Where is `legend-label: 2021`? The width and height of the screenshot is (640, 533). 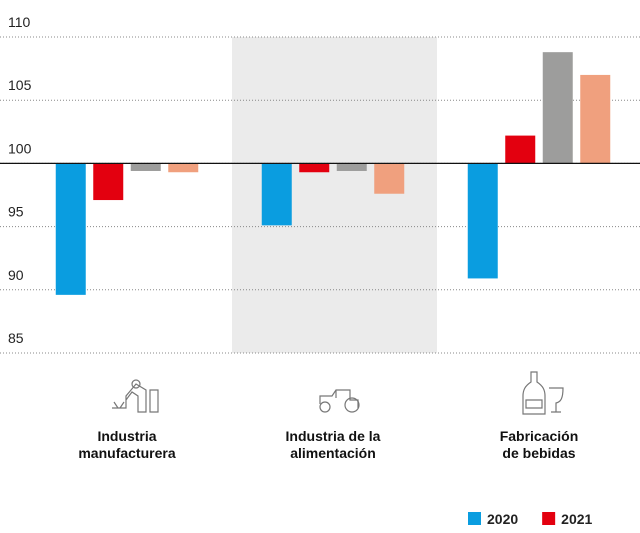
legend-label: 2021 is located at coordinates (576, 519).